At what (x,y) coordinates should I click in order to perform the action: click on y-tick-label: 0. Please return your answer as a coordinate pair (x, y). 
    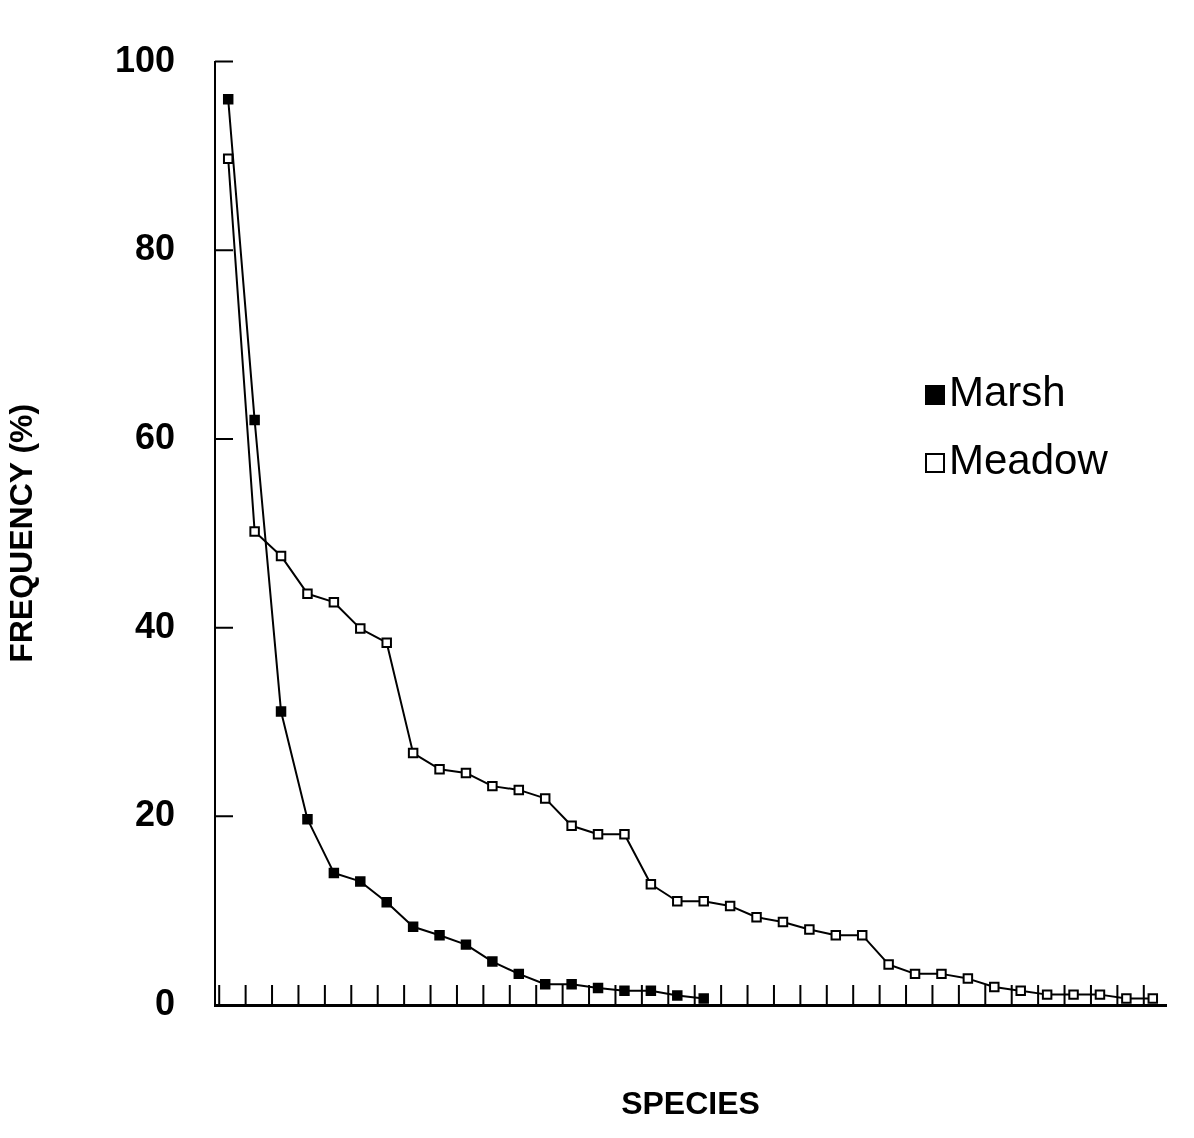
    Looking at the image, I should click on (164, 1002).